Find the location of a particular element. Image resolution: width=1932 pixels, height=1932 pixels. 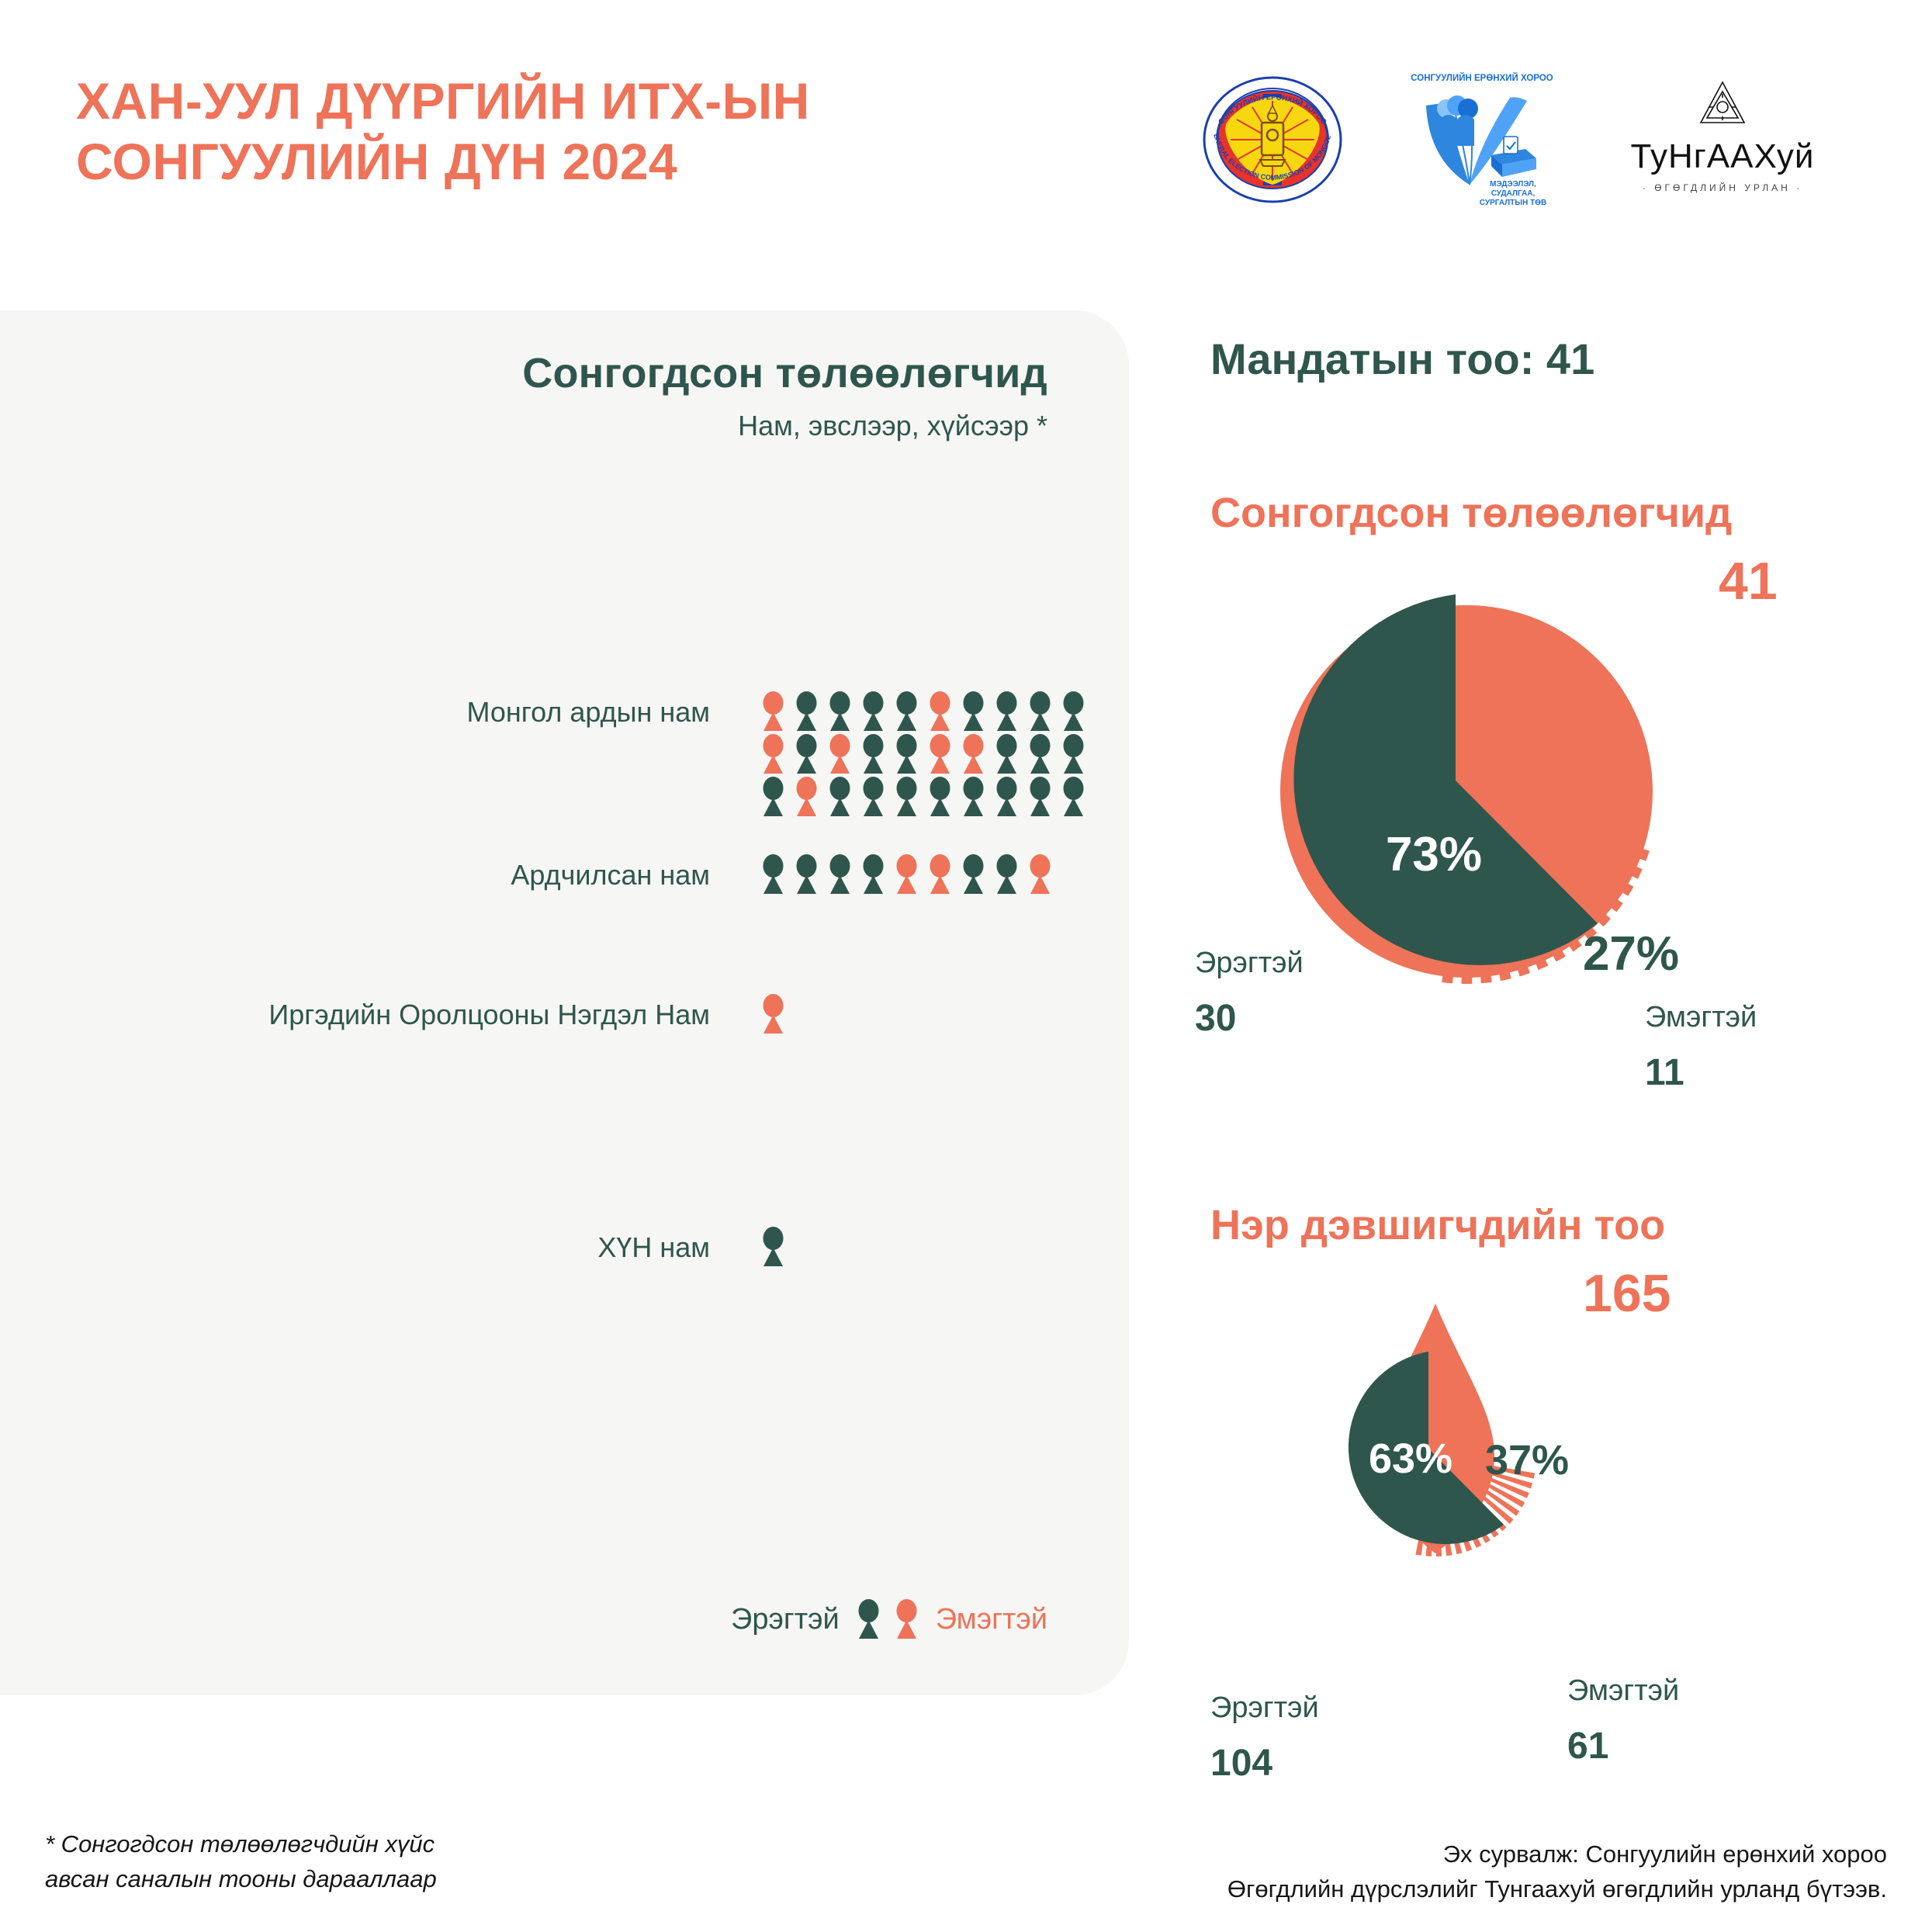

party-label: Ардчилсан нам is located at coordinates (610, 875).